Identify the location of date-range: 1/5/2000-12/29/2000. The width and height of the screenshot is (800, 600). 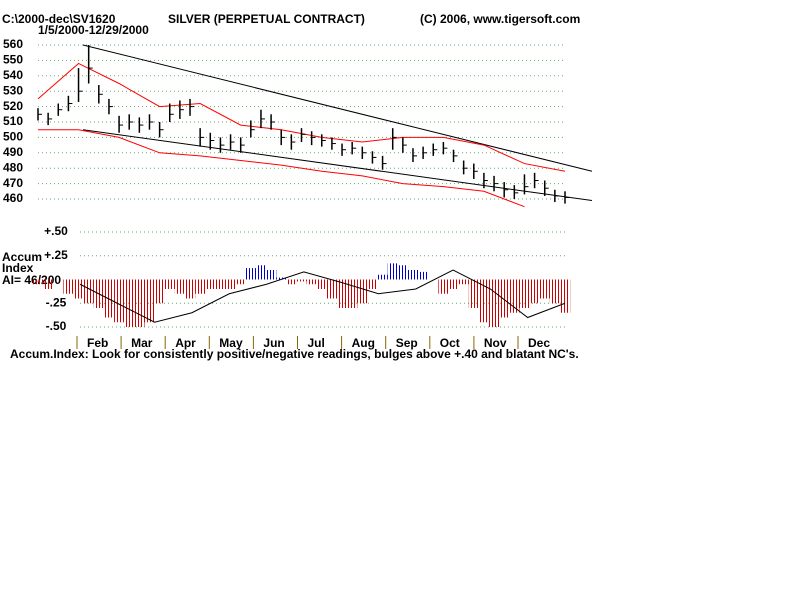
(93, 30).